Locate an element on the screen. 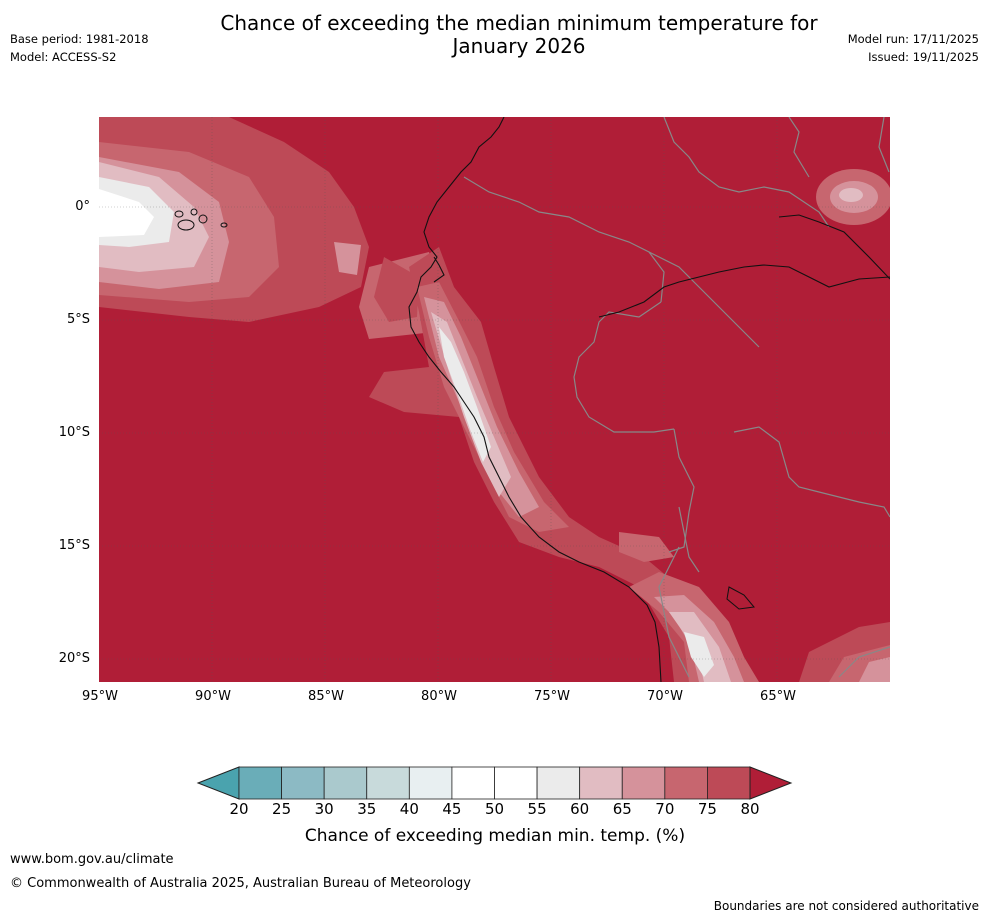 This screenshot has width=988, height=919. lon-tick-70w: 70°W is located at coordinates (665, 696).